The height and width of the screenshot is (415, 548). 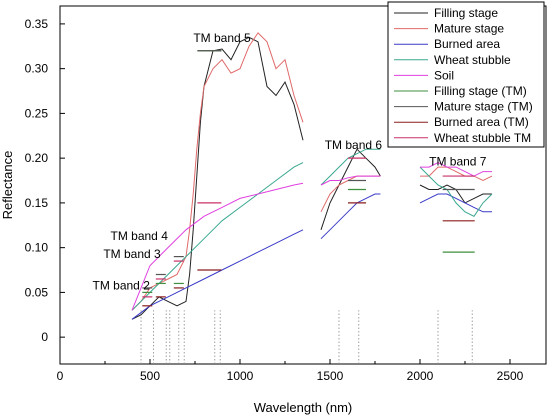 I want to click on legend-label: Mature stage (TM), so click(x=483, y=107).